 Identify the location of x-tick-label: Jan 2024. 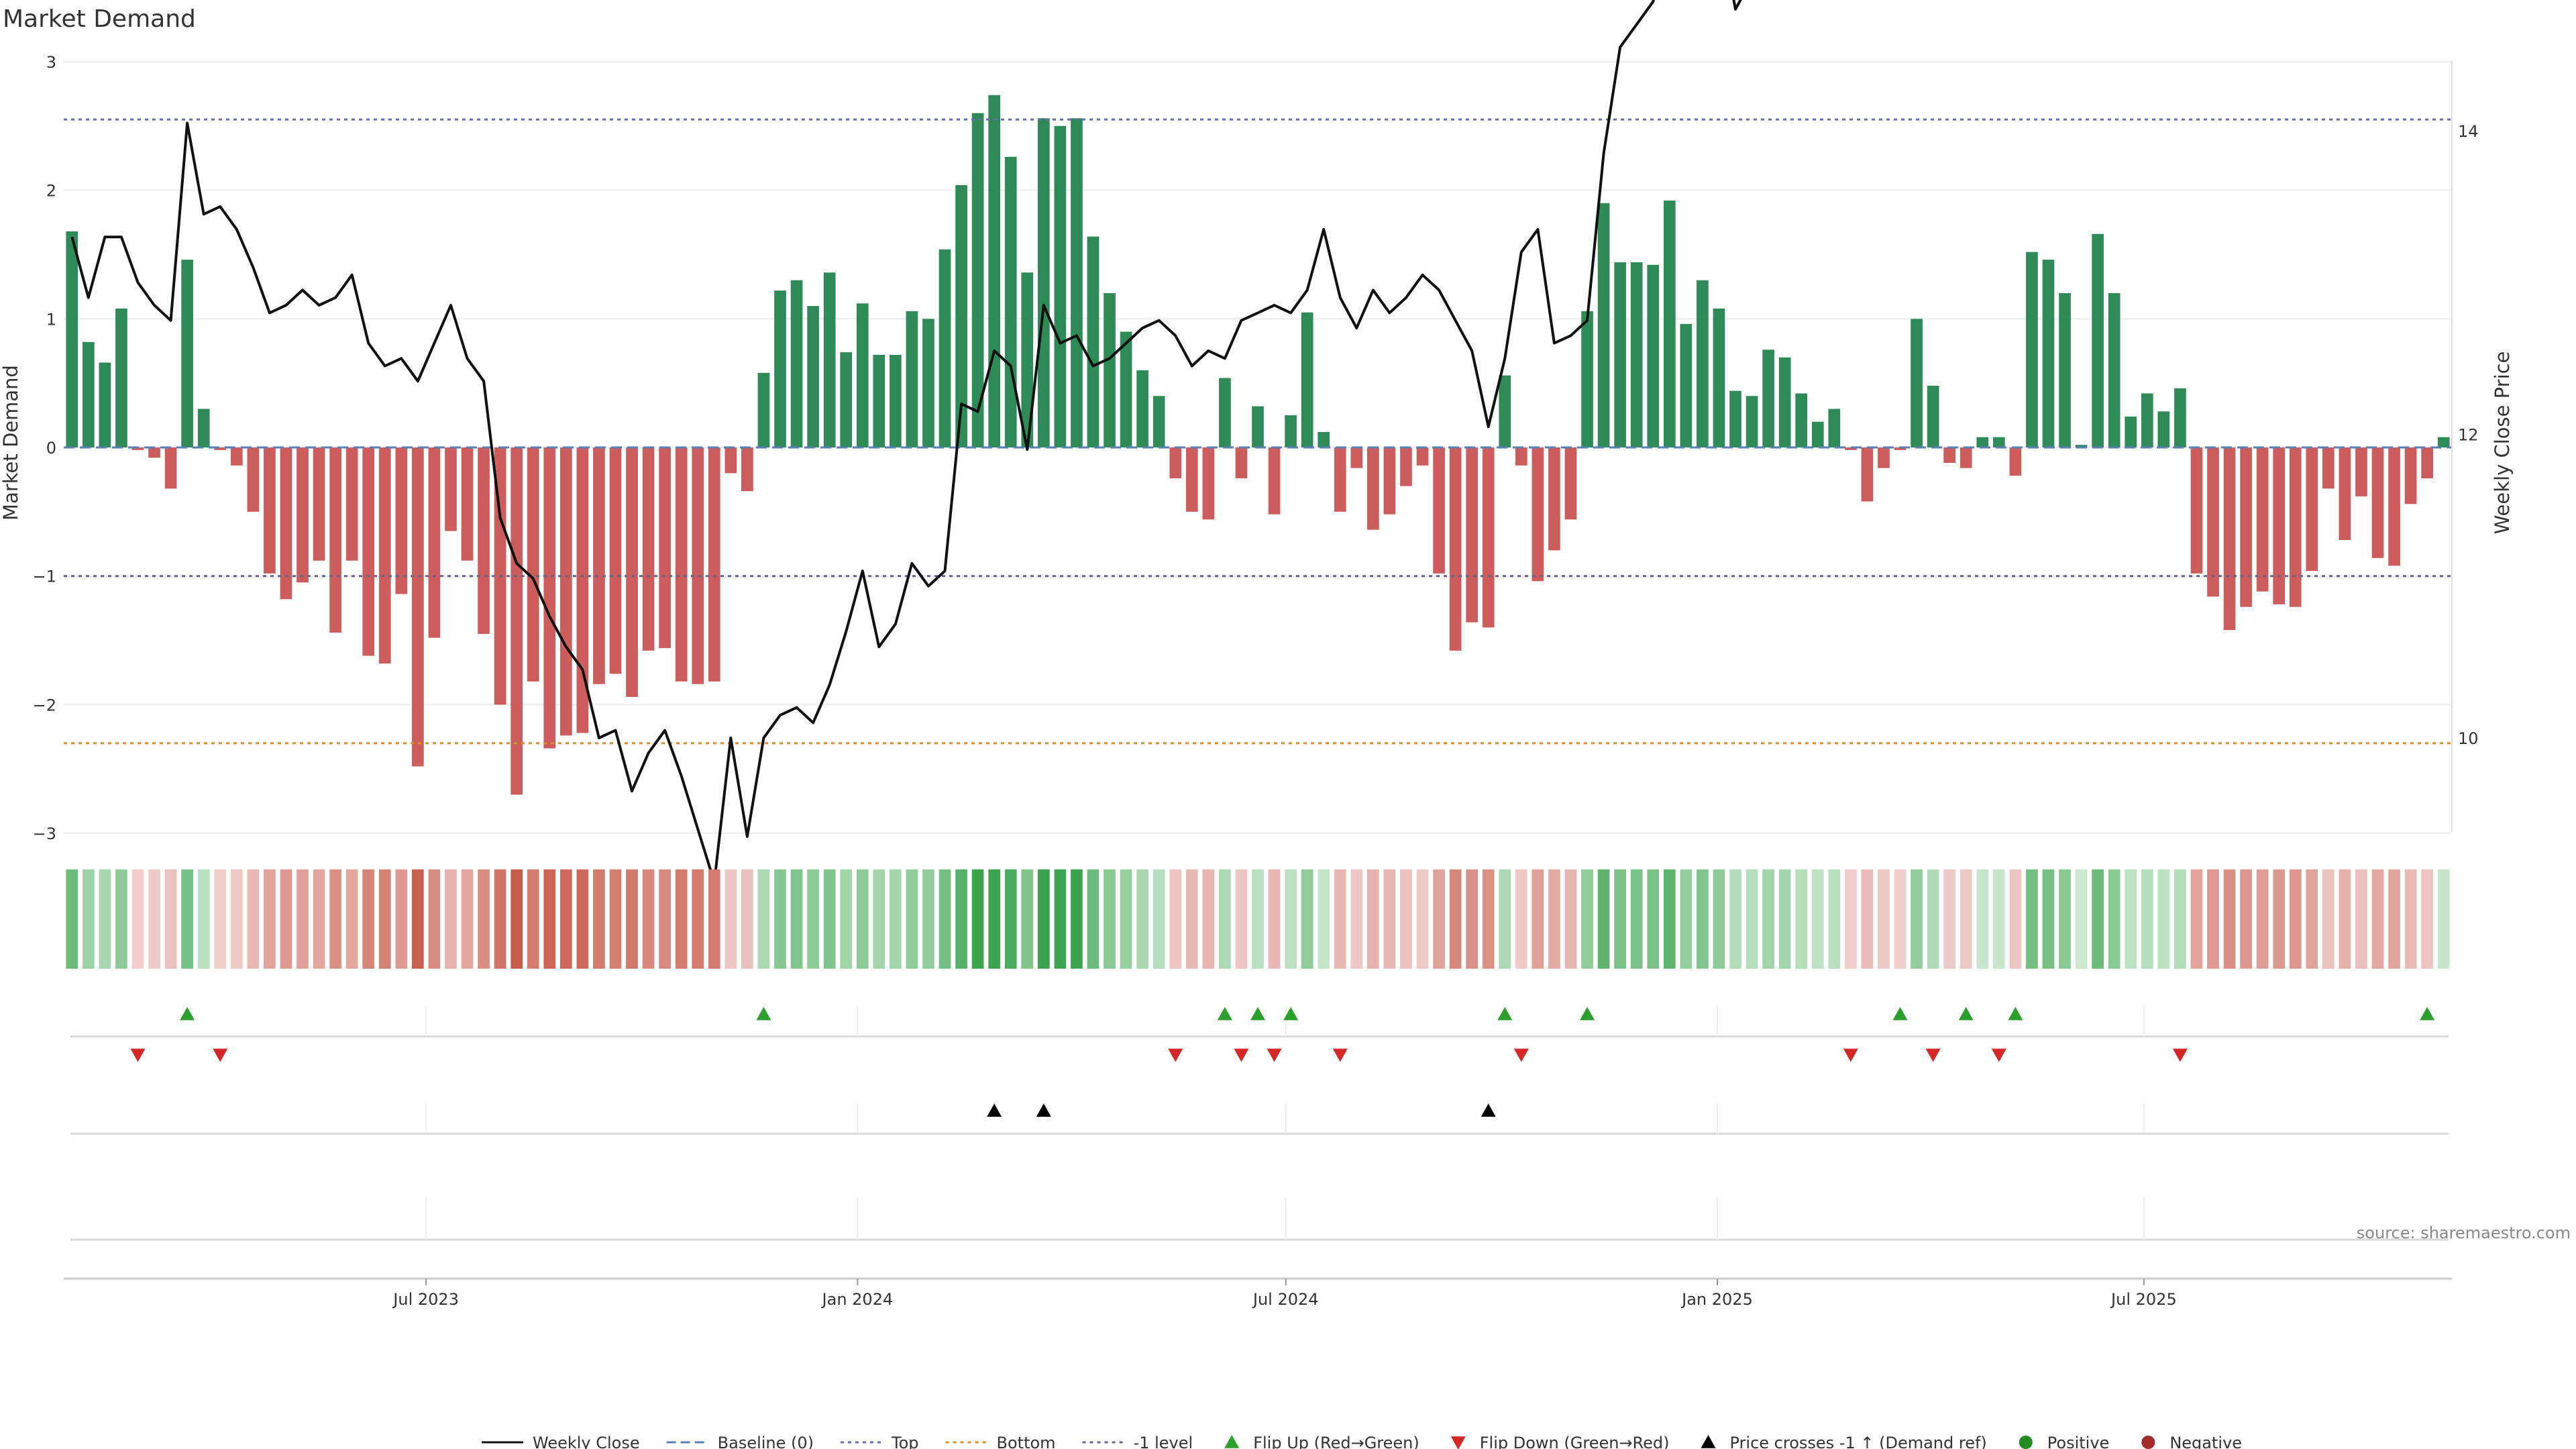
(857, 1299).